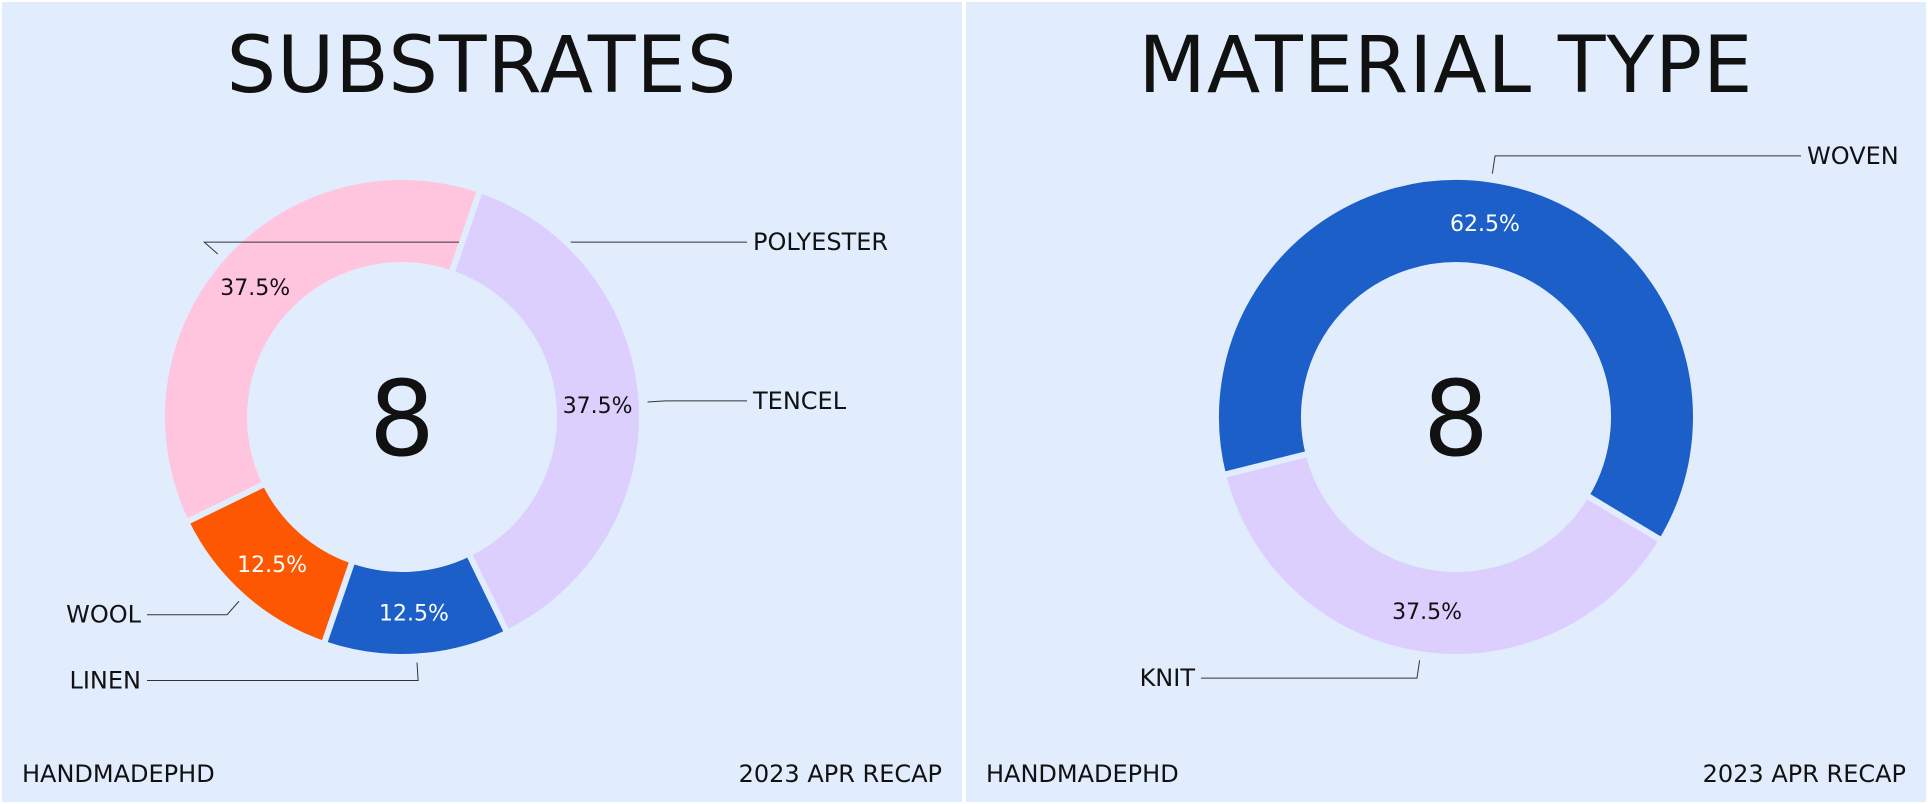  Describe the element at coordinates (546, 411) in the screenshot. I see `slice-tencel` at that location.